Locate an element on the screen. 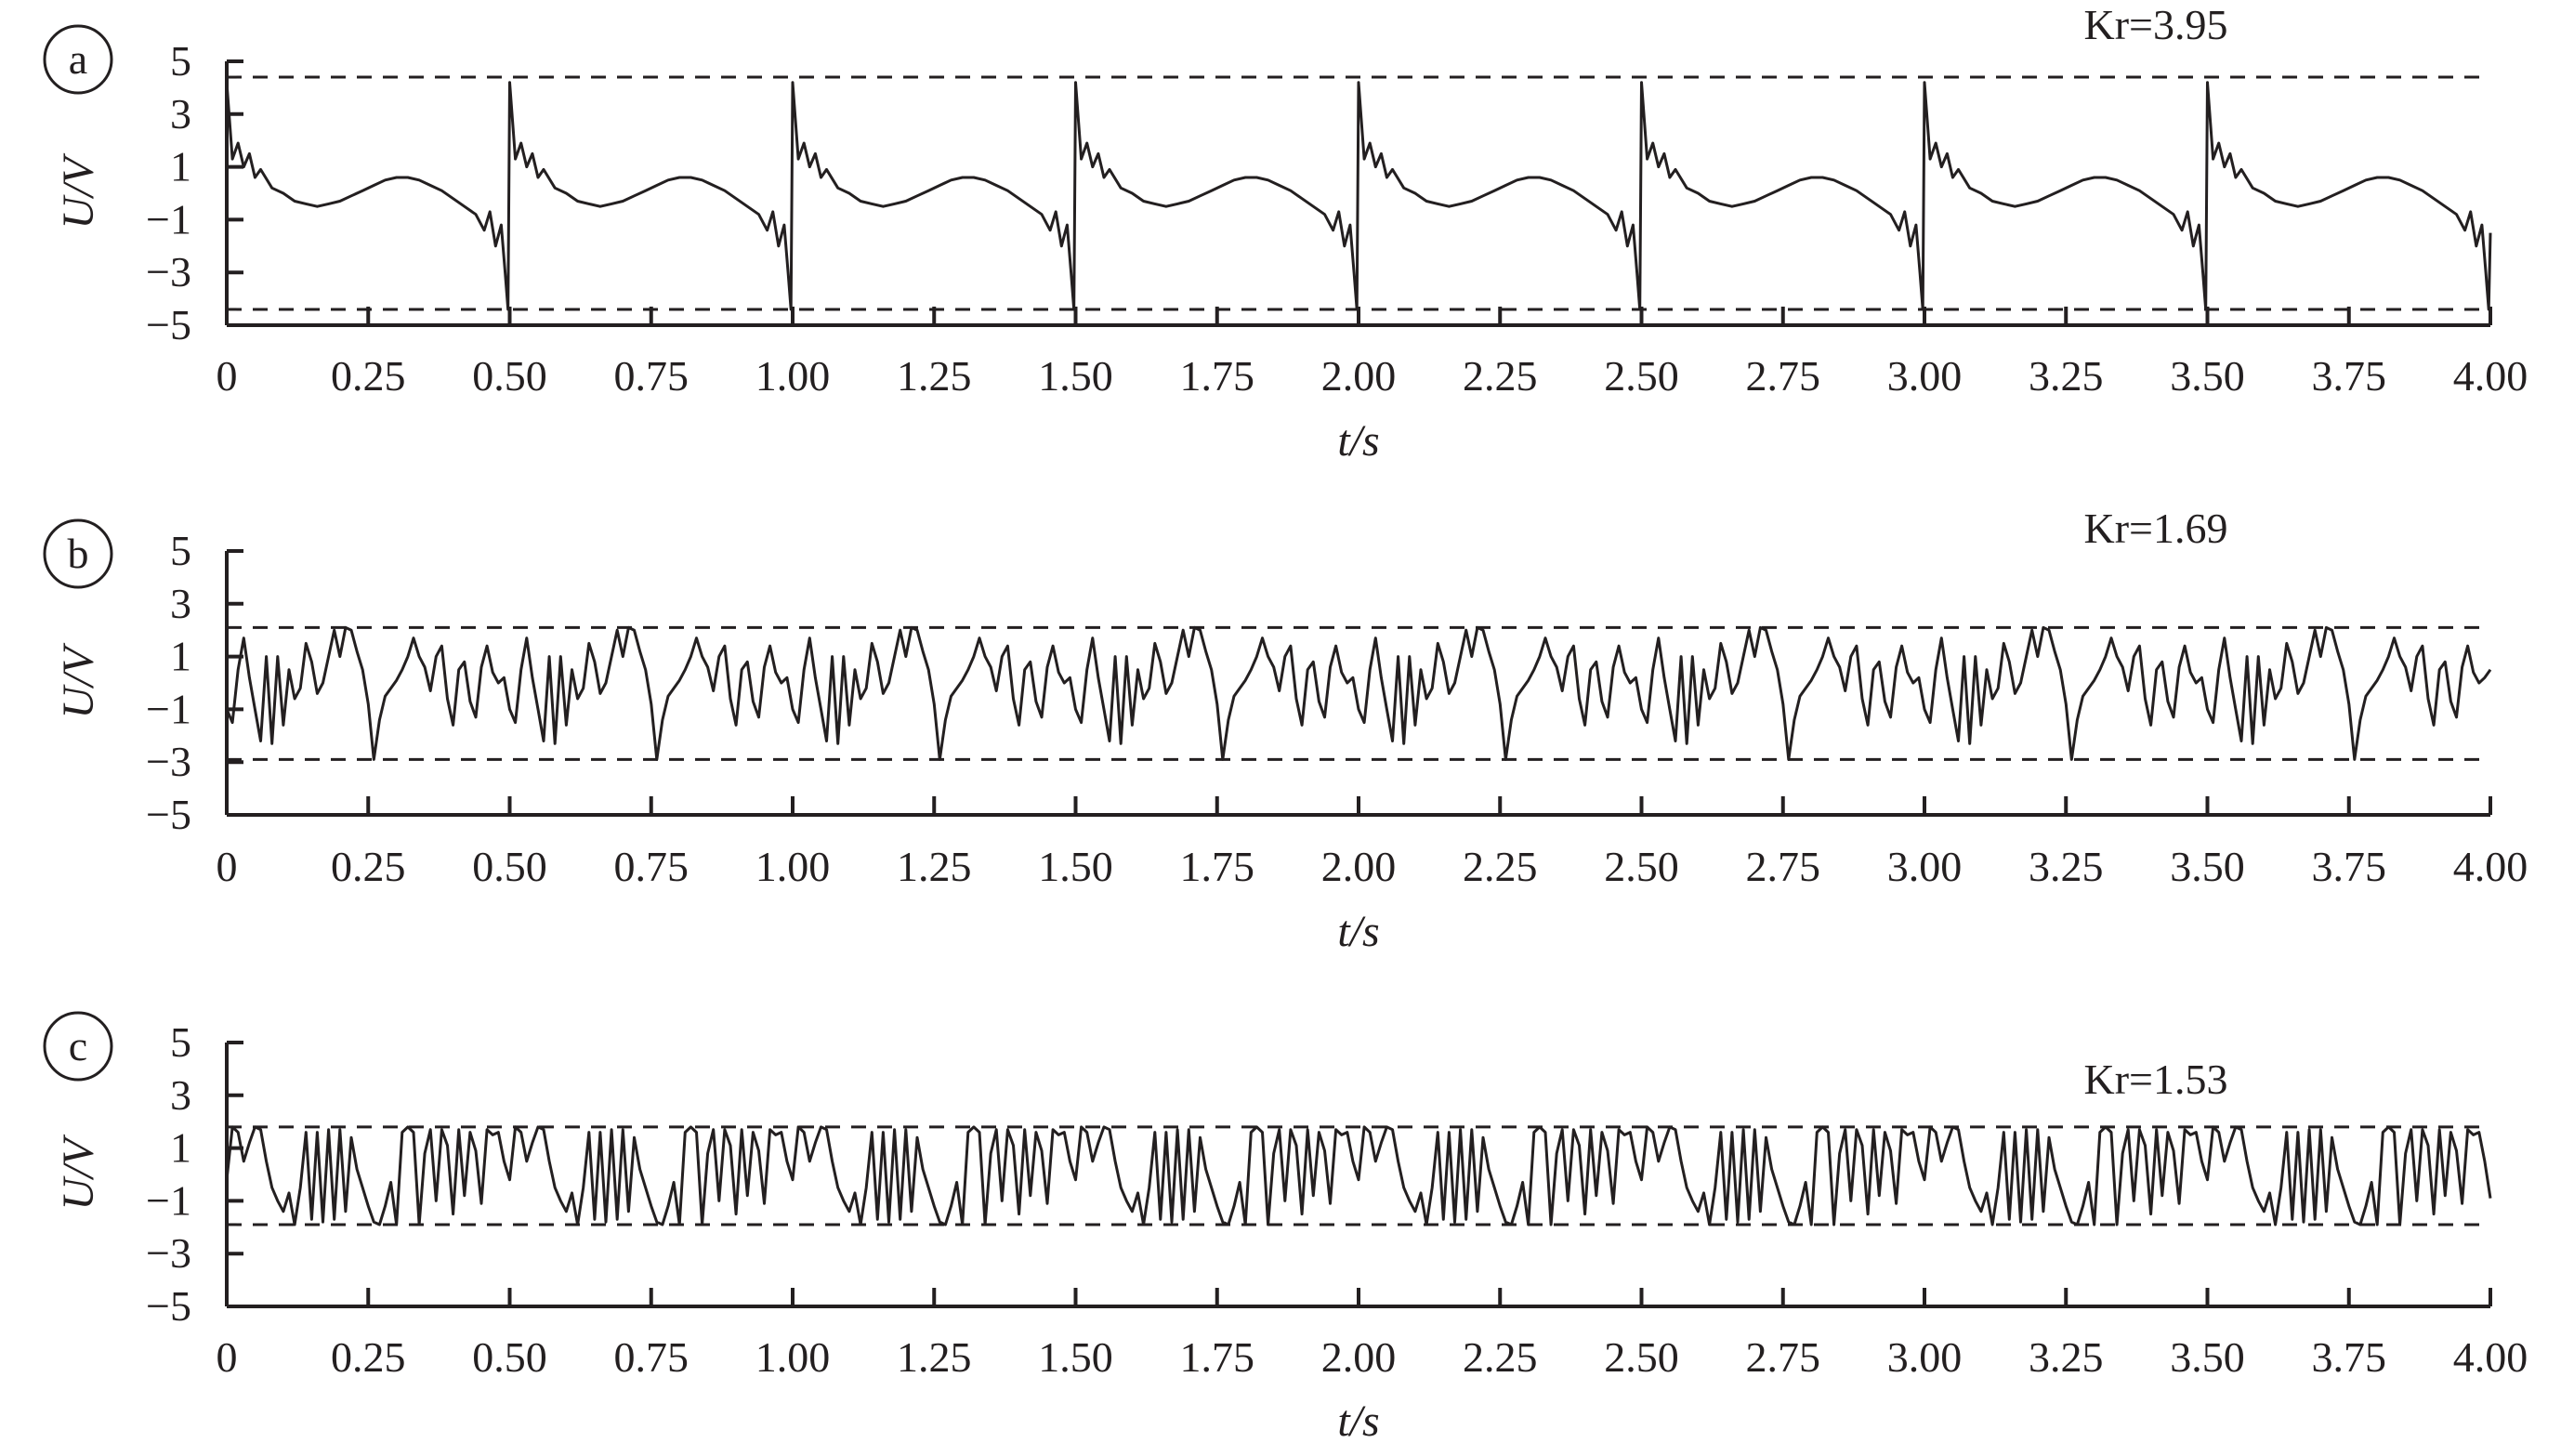 The image size is (2561, 1456). kr-annotation: Kr=1.69 is located at coordinates (2156, 528).